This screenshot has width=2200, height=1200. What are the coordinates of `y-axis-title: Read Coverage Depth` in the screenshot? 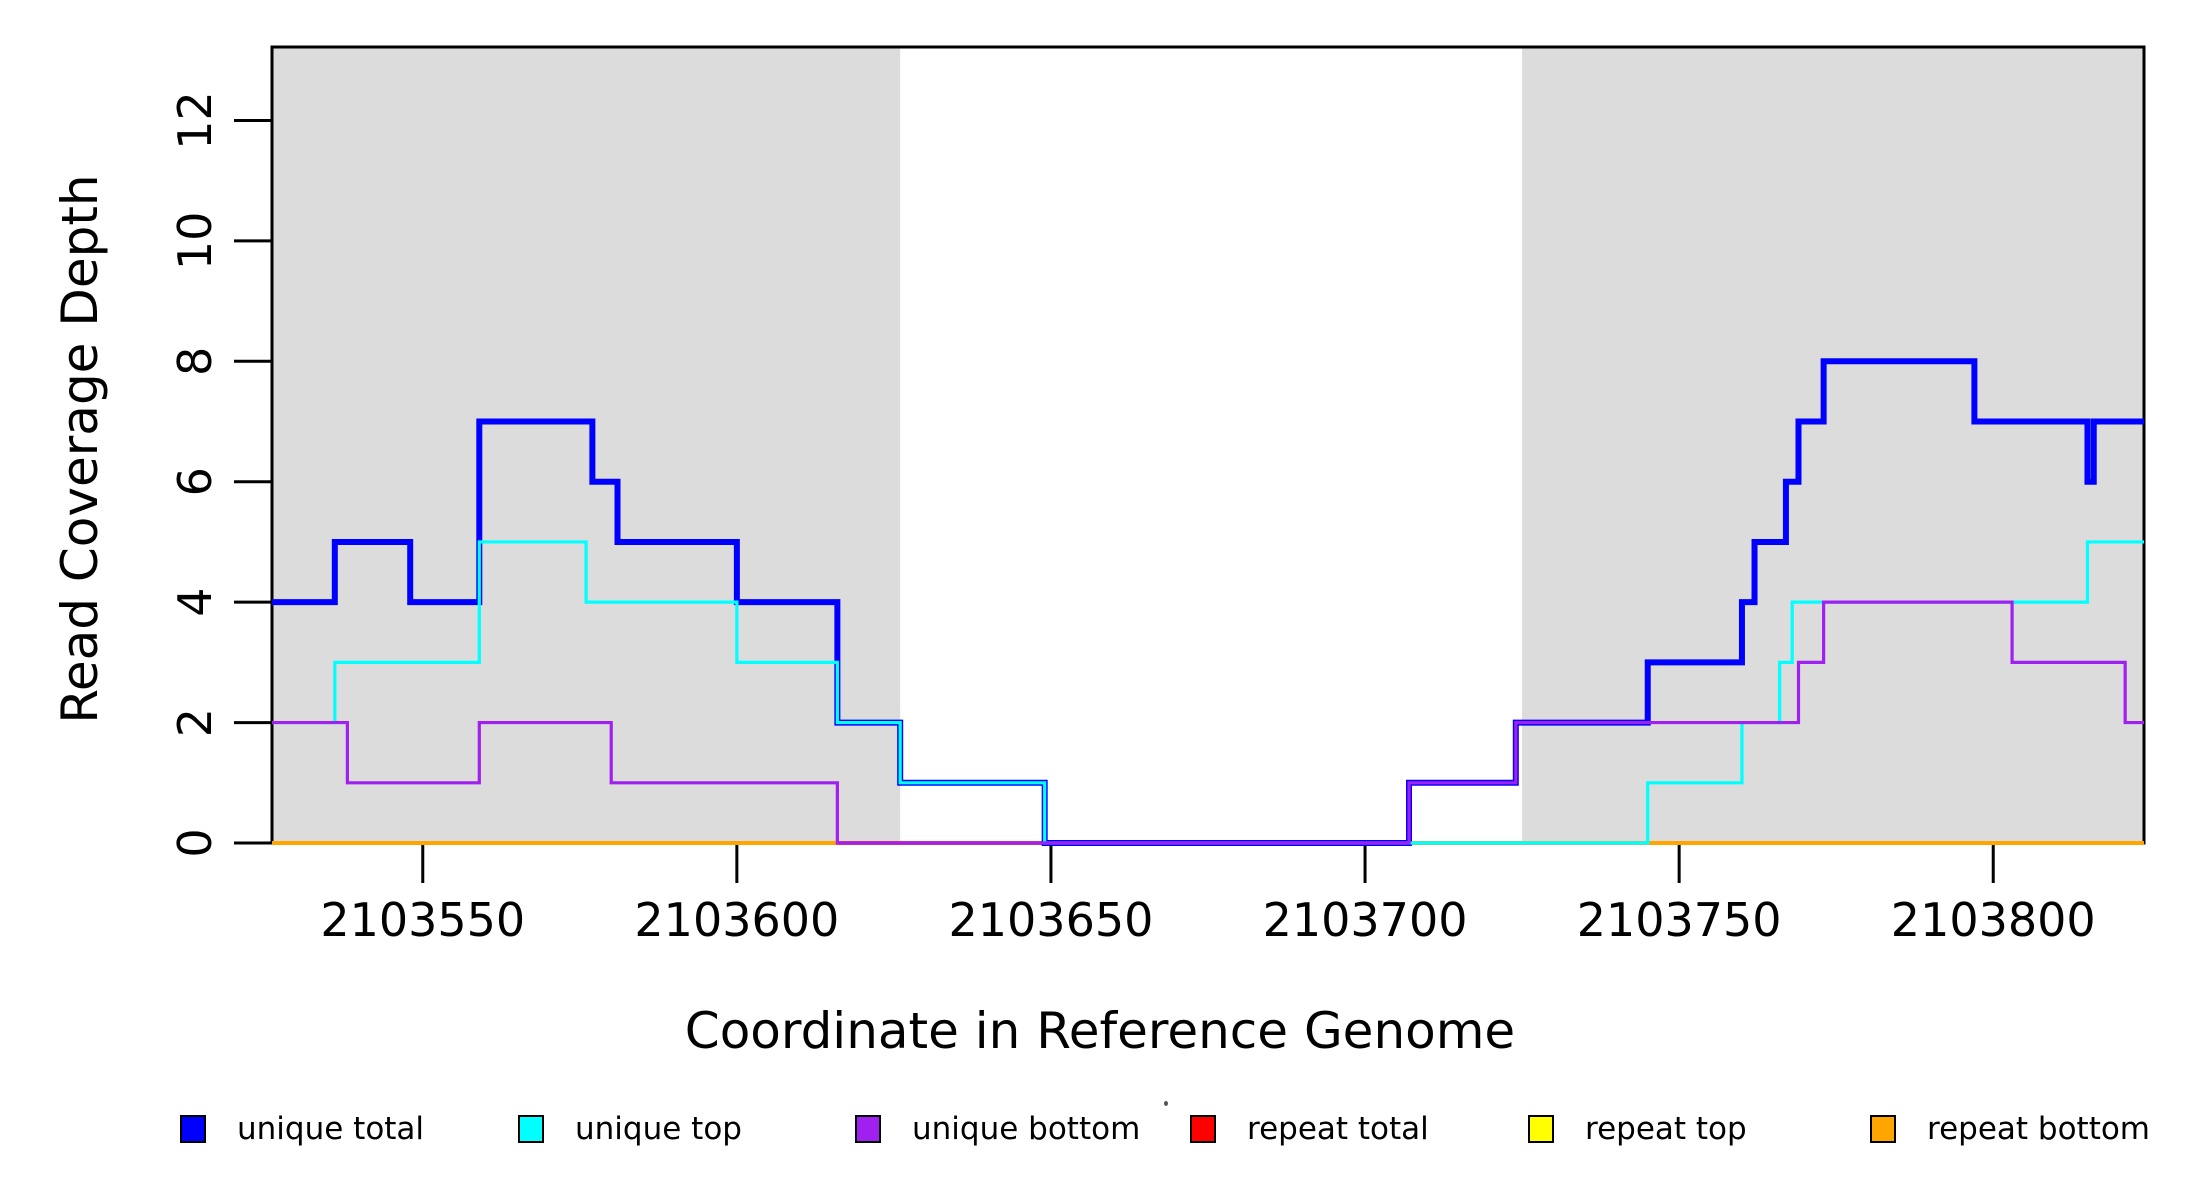 It's located at (80, 449).